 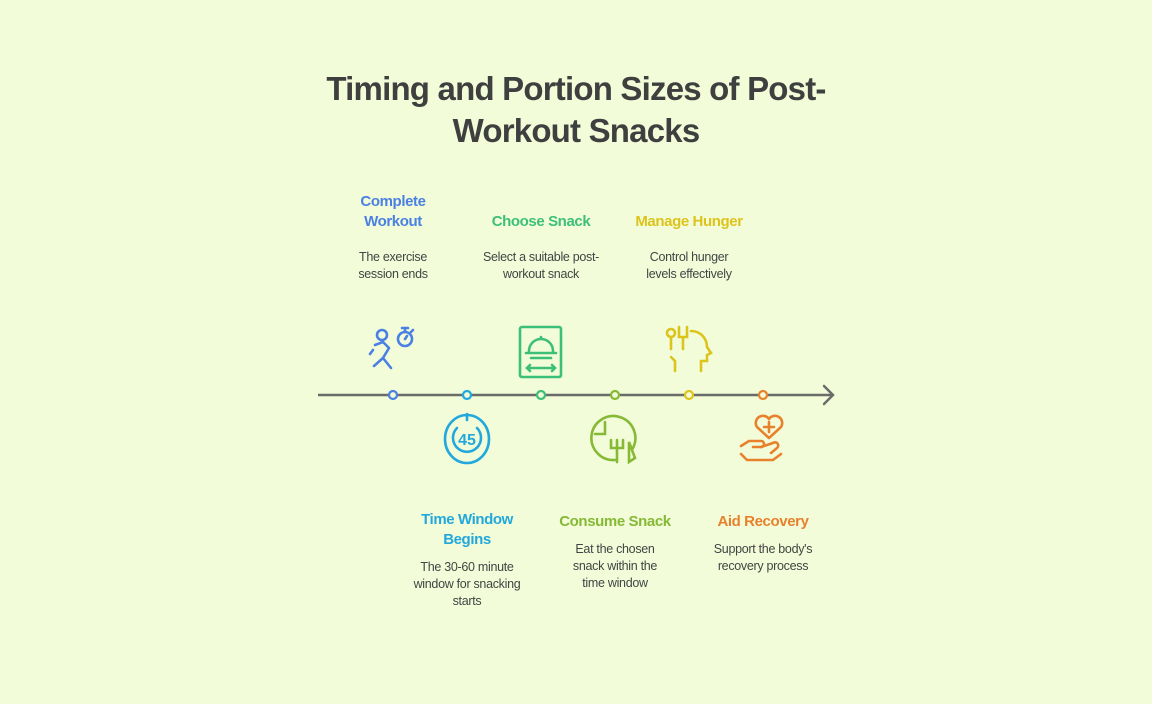 I want to click on step-complete-workout: Complete Workout, so click(x=393, y=211).